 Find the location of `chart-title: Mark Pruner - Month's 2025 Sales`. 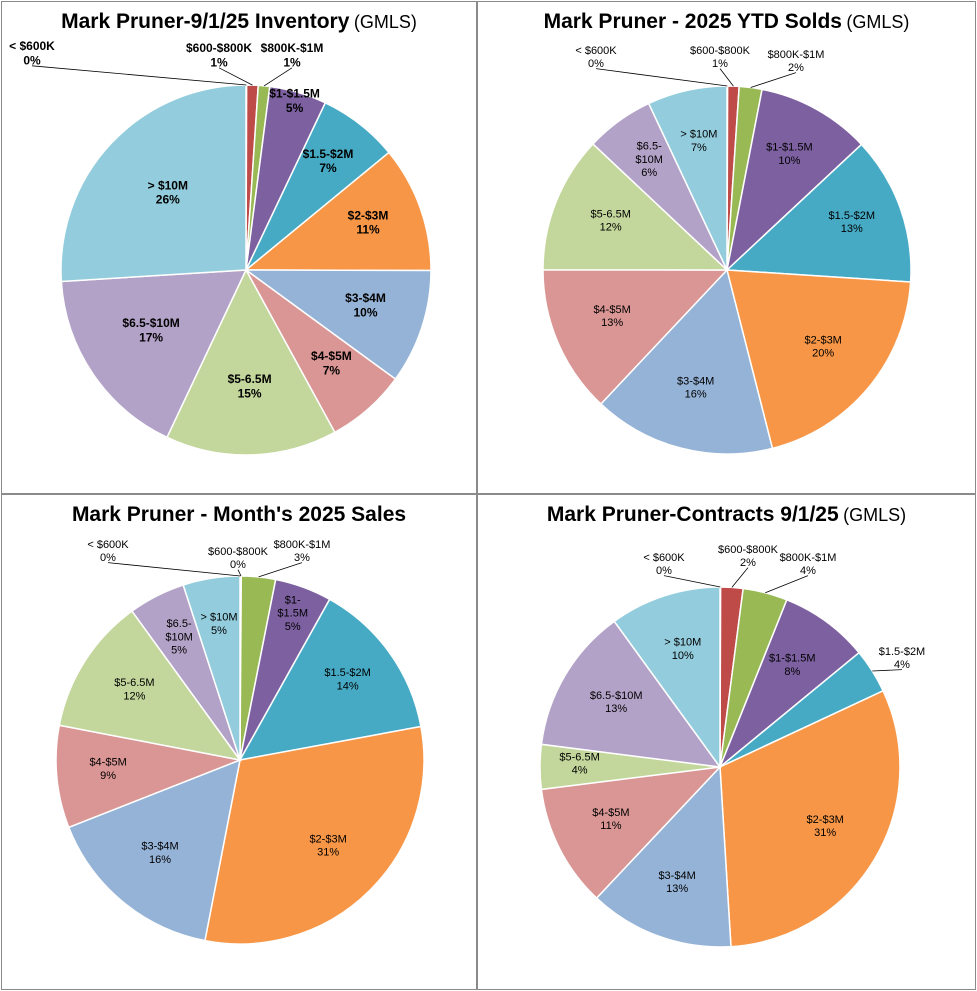

chart-title: Mark Pruner - Month's 2025 Sales is located at coordinates (239, 515).